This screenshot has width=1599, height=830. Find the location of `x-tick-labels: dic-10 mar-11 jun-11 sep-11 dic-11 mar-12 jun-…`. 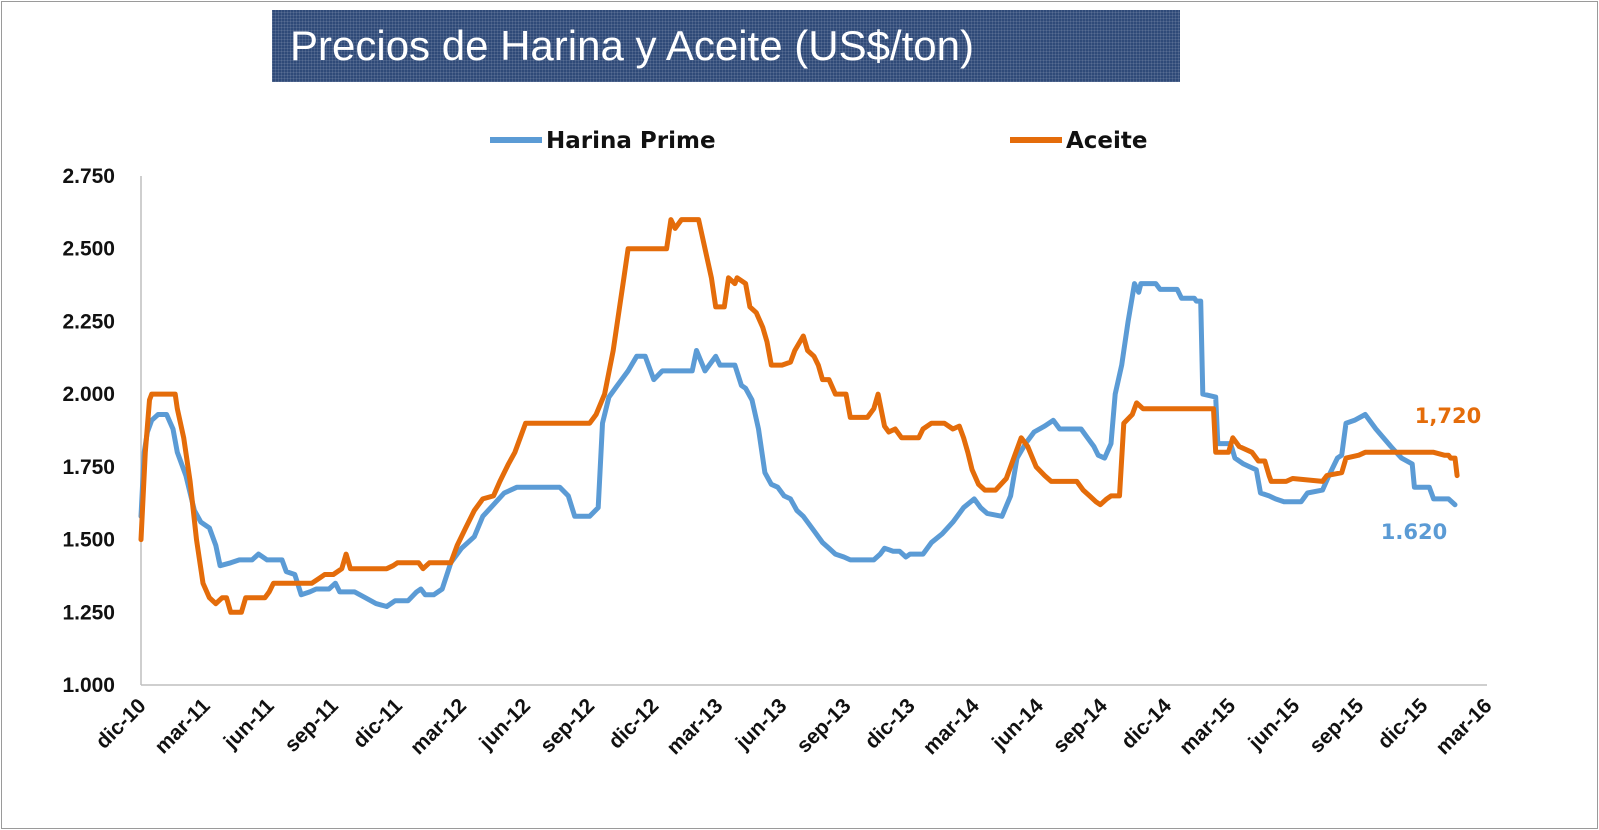

x-tick-labels: dic-10 mar-11 jun-11 sep-11 dic-11 mar-12 jun-… is located at coordinates (793, 726).